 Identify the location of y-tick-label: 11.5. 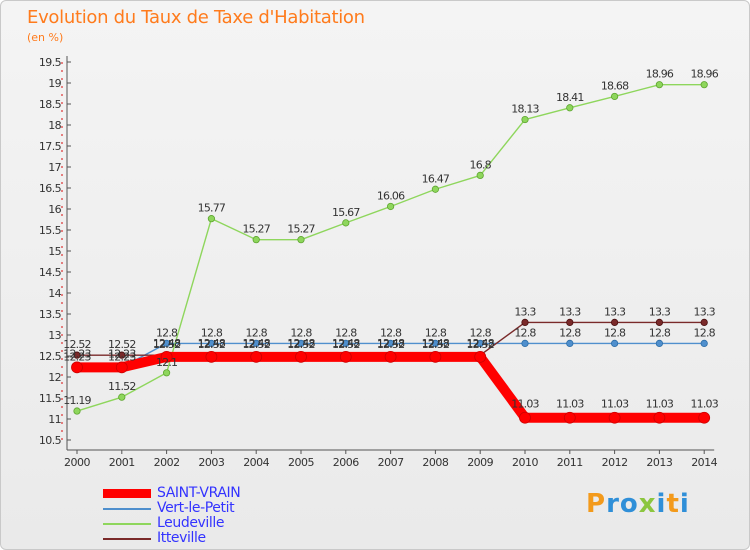
(50, 398).